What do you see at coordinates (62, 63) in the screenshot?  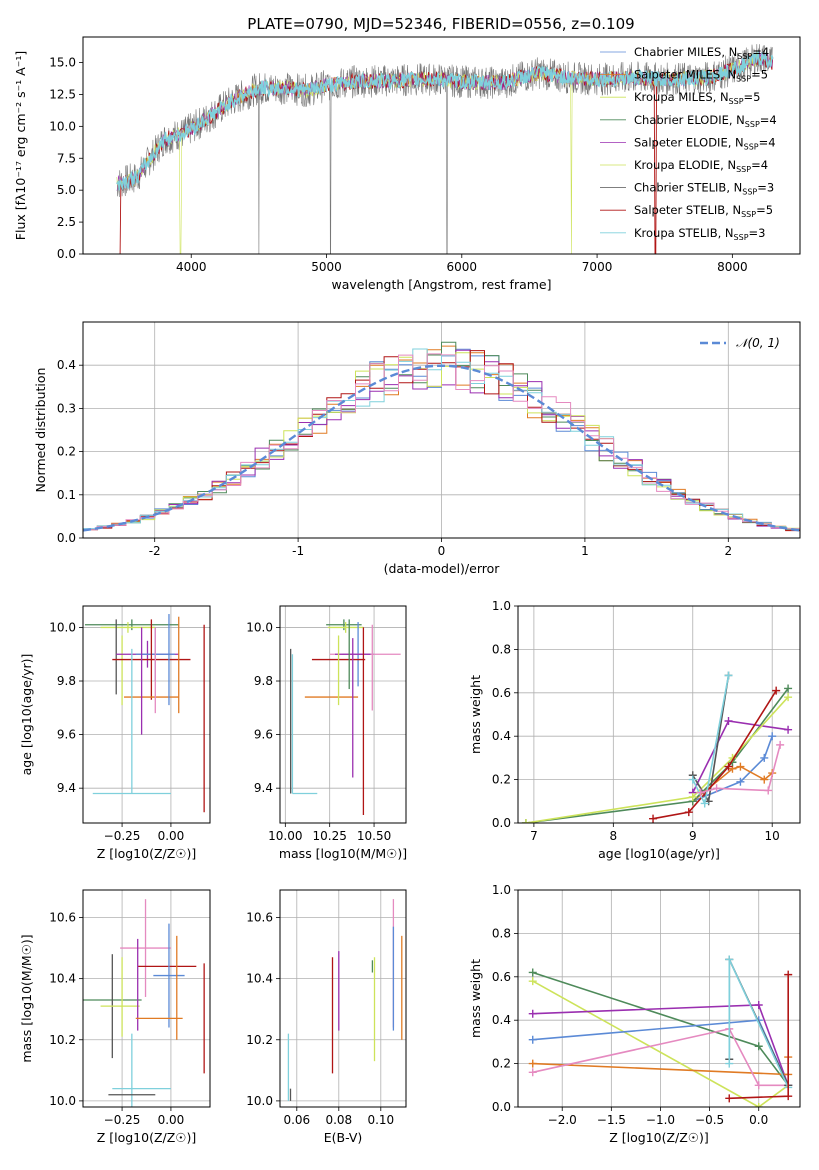 I see `y-tick-label: 15.0` at bounding box center [62, 63].